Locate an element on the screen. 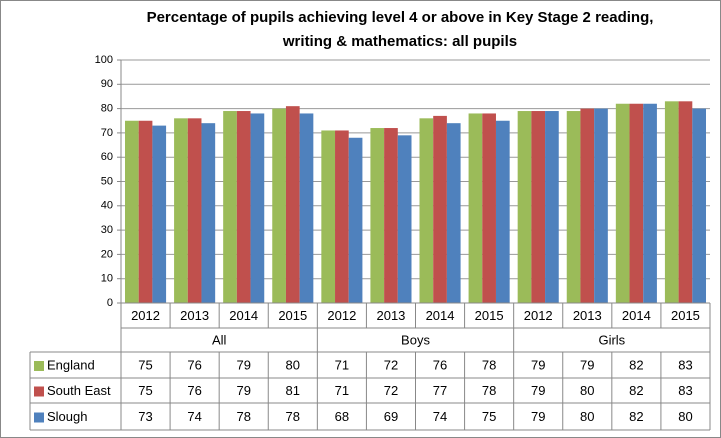  group-label: All is located at coordinates (219, 339).